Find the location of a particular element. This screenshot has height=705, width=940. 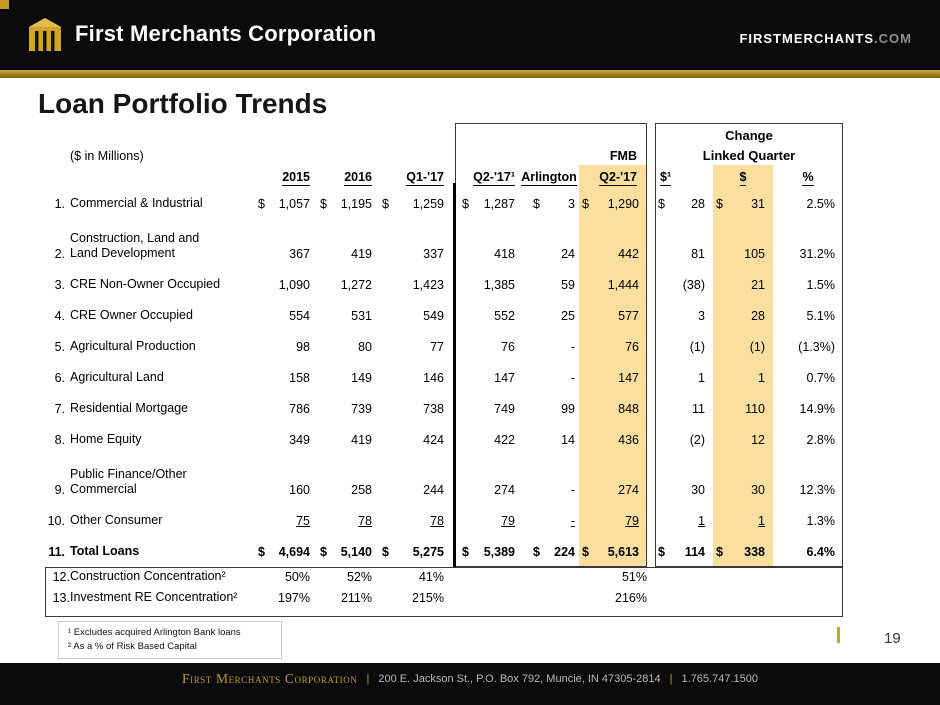

row-label: CRE Owner Occupied is located at coordinates (131, 315).